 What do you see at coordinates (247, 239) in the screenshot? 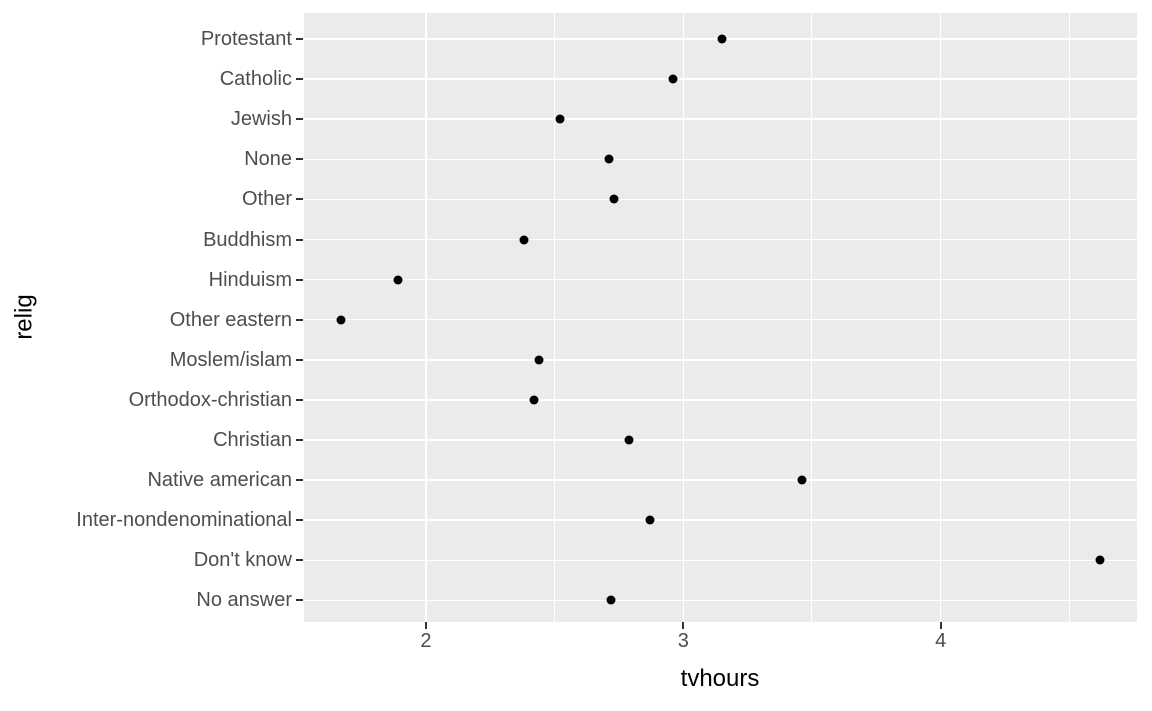
I see `y-tick-label: Buddhism` at bounding box center [247, 239].